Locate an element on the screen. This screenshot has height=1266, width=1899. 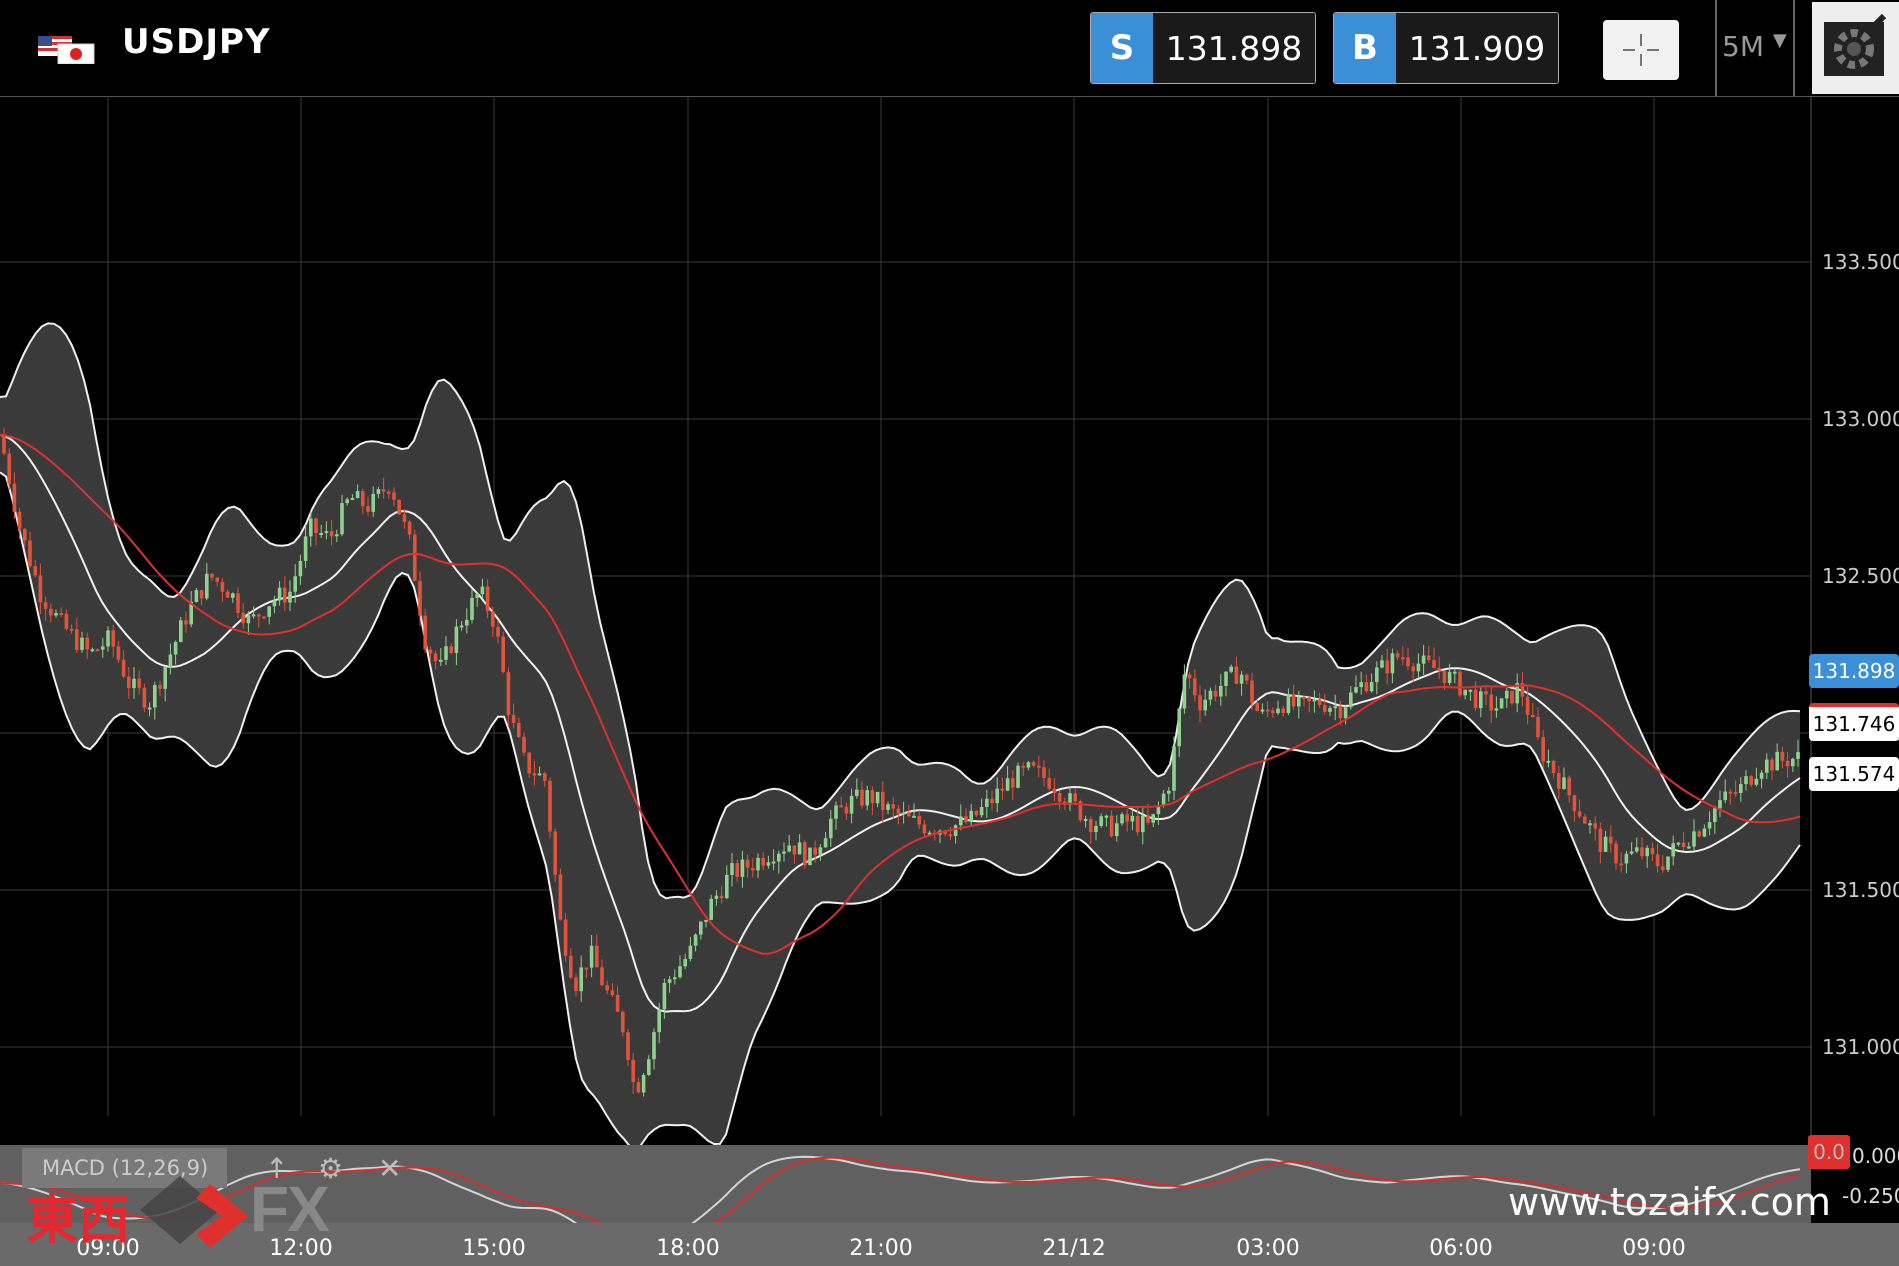
currency-pair-flags-icon is located at coordinates (66, 50).